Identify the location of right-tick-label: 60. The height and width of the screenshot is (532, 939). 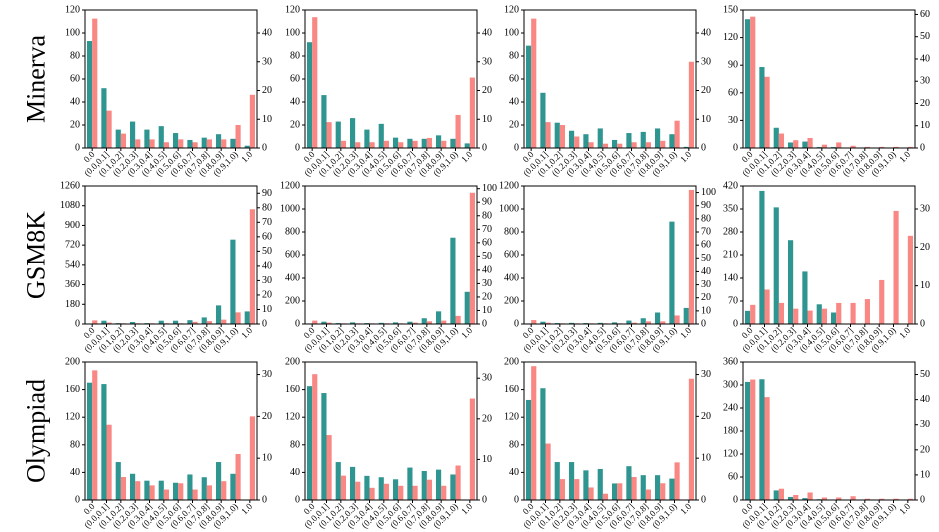
(487, 242).